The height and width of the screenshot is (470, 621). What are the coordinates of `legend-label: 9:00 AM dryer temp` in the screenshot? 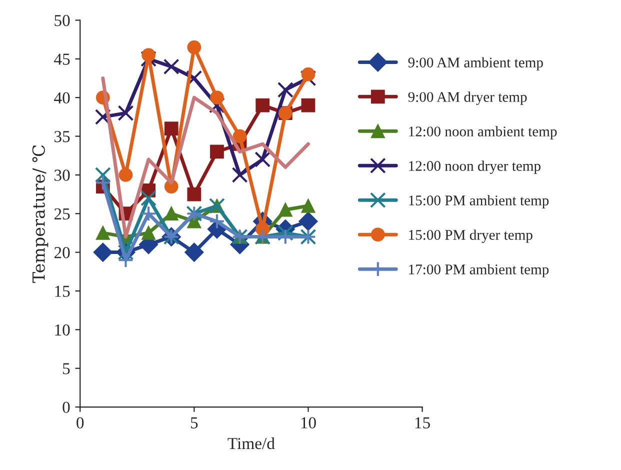 It's located at (467, 98).